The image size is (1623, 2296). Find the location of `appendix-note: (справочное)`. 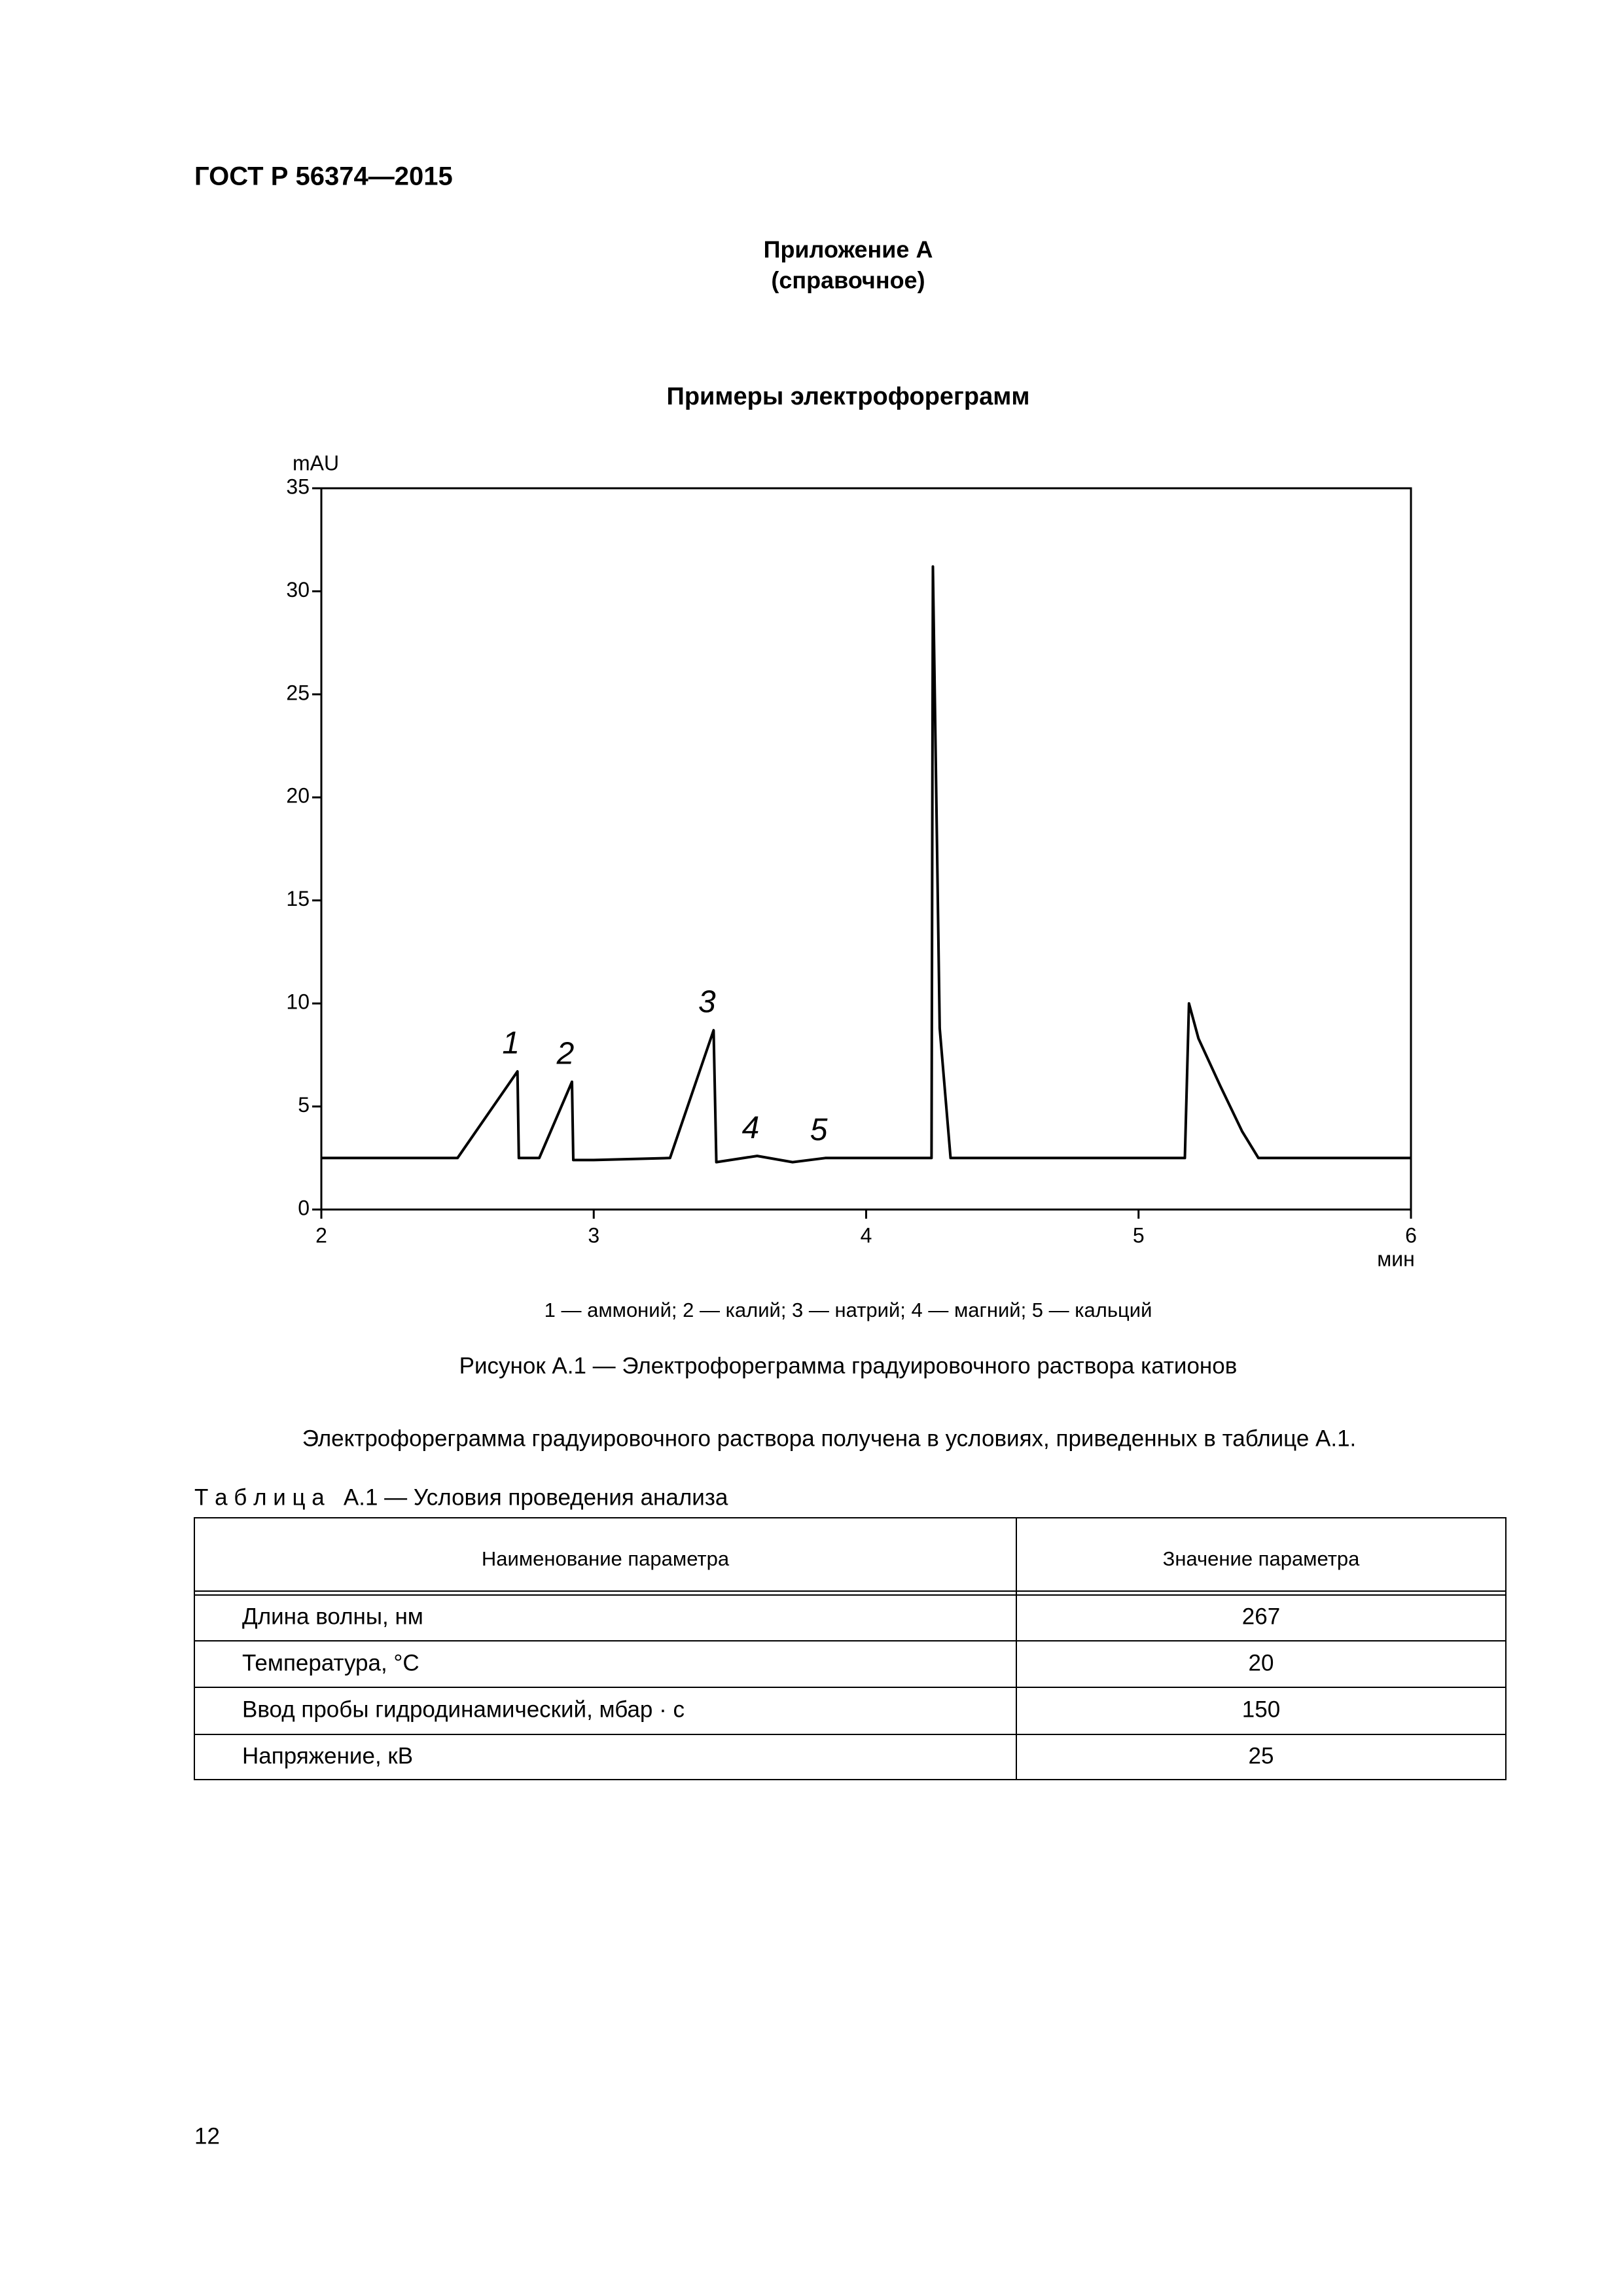

appendix-note: (справочное) is located at coordinates (848, 280).